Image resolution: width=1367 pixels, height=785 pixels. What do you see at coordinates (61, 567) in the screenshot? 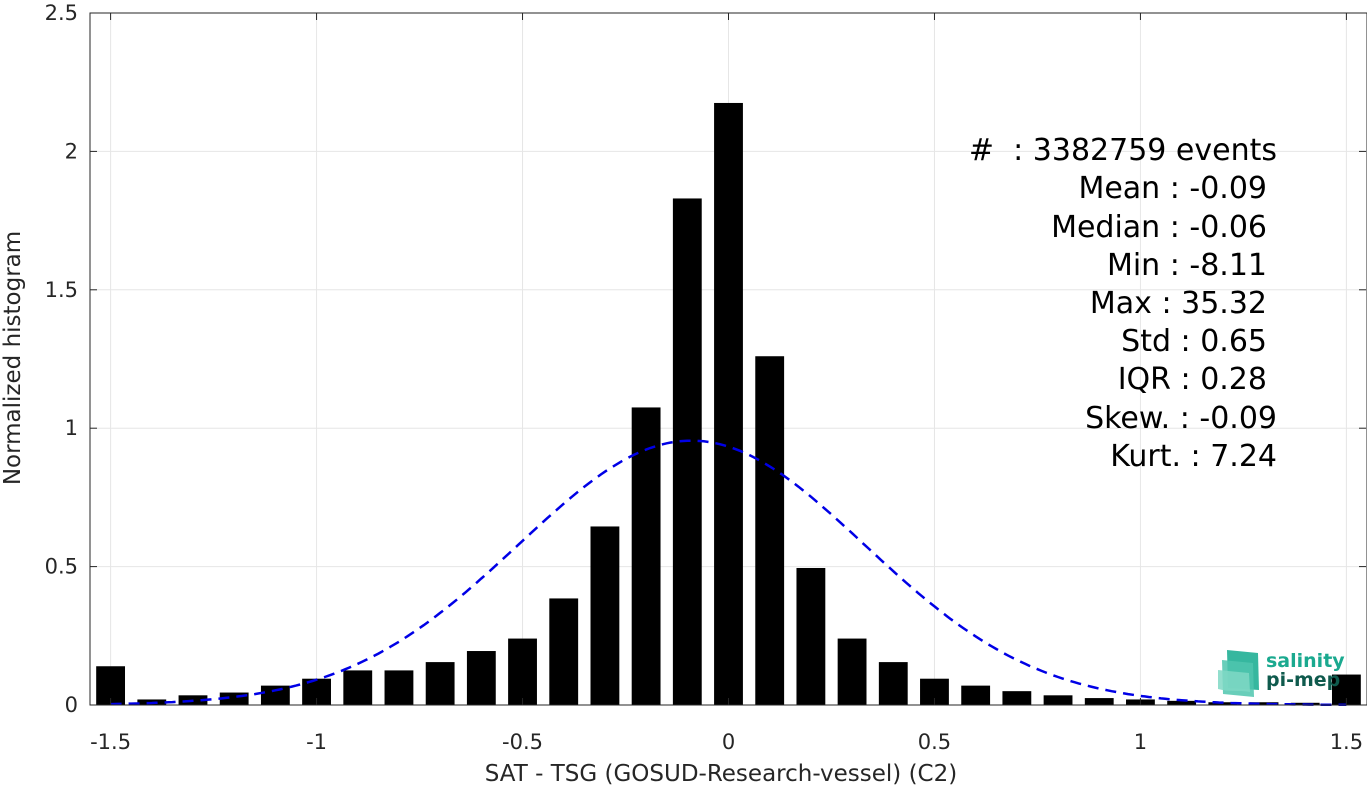
I see `y-tick-label: 0.5` at bounding box center [61, 567].